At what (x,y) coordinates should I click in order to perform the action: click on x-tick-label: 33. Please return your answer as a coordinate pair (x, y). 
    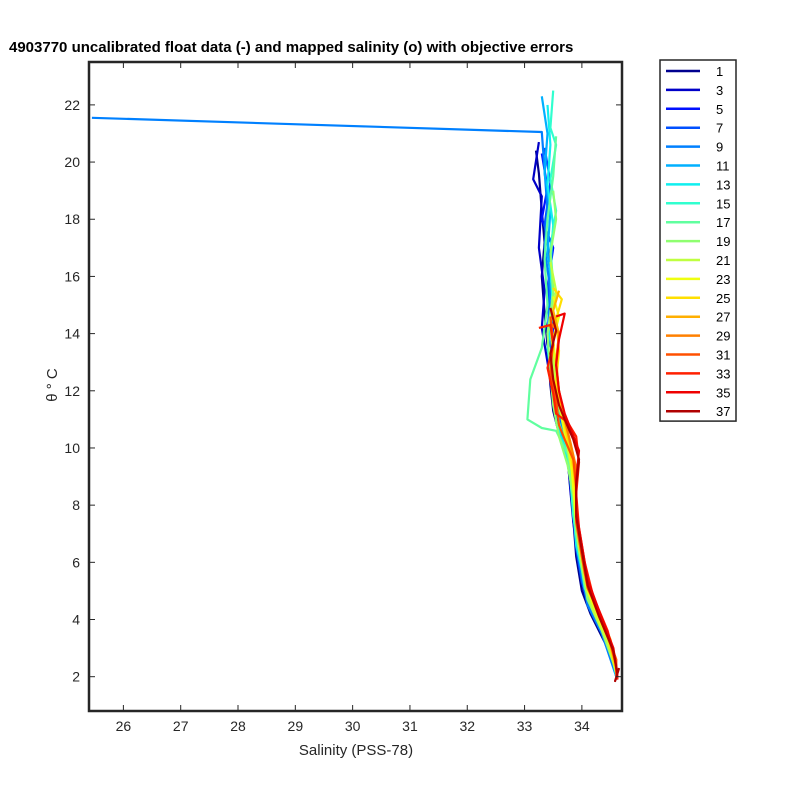
    Looking at the image, I should click on (525, 726).